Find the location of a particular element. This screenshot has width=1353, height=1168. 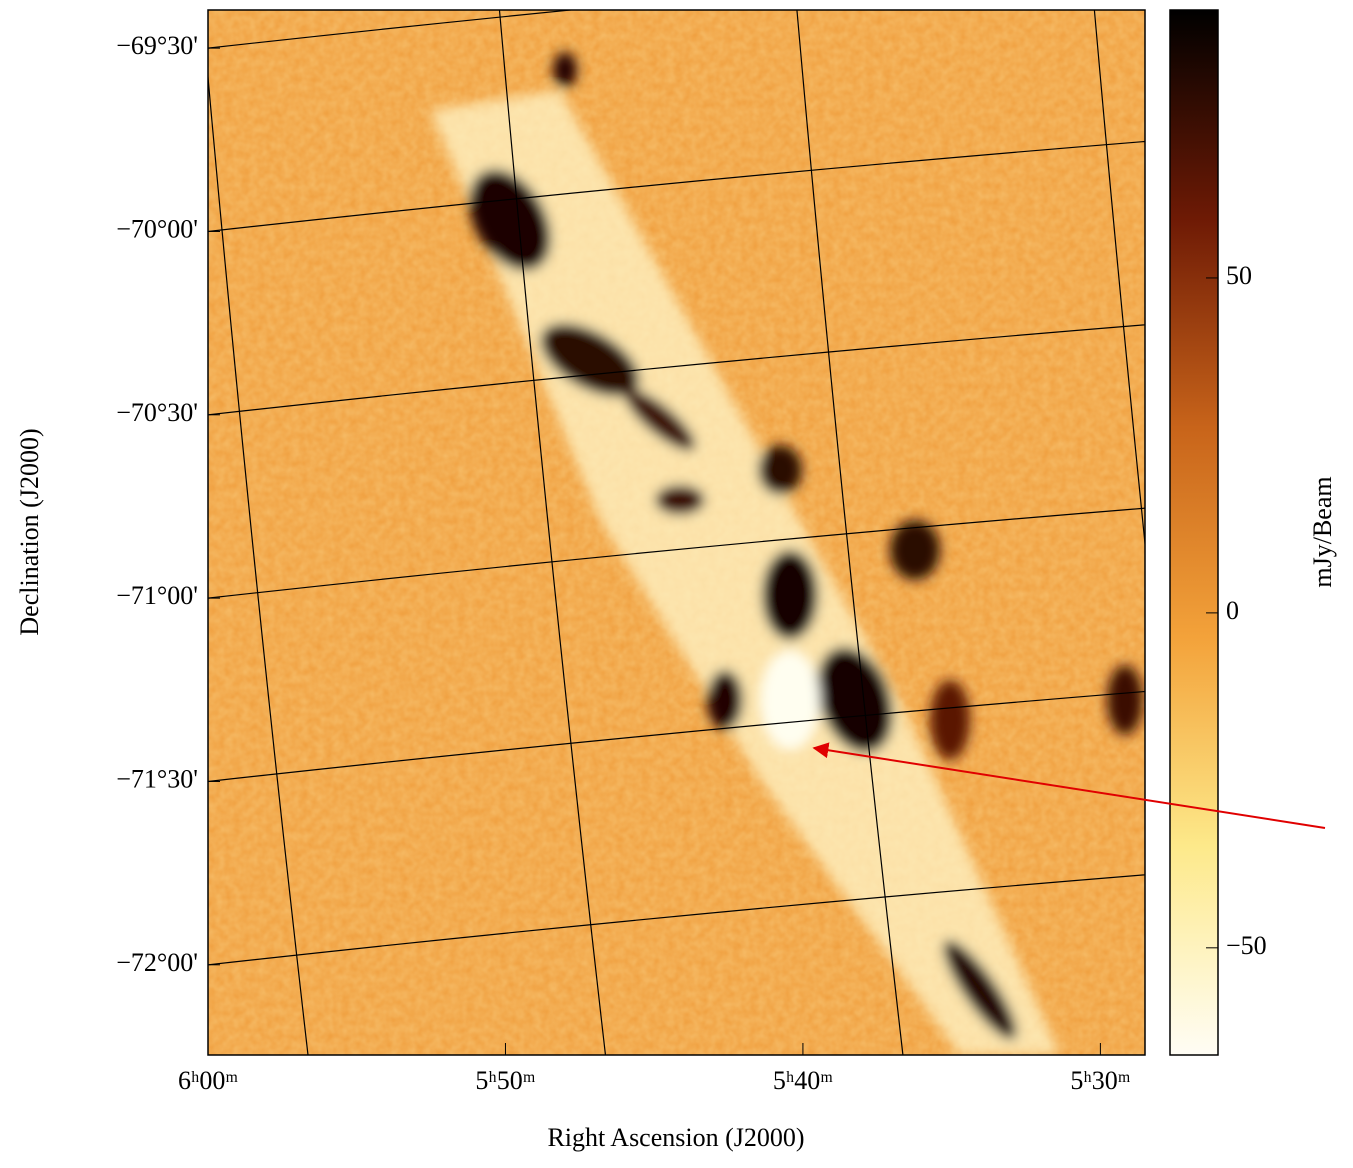

y-tick-label: −72°00' is located at coordinates (157, 962).